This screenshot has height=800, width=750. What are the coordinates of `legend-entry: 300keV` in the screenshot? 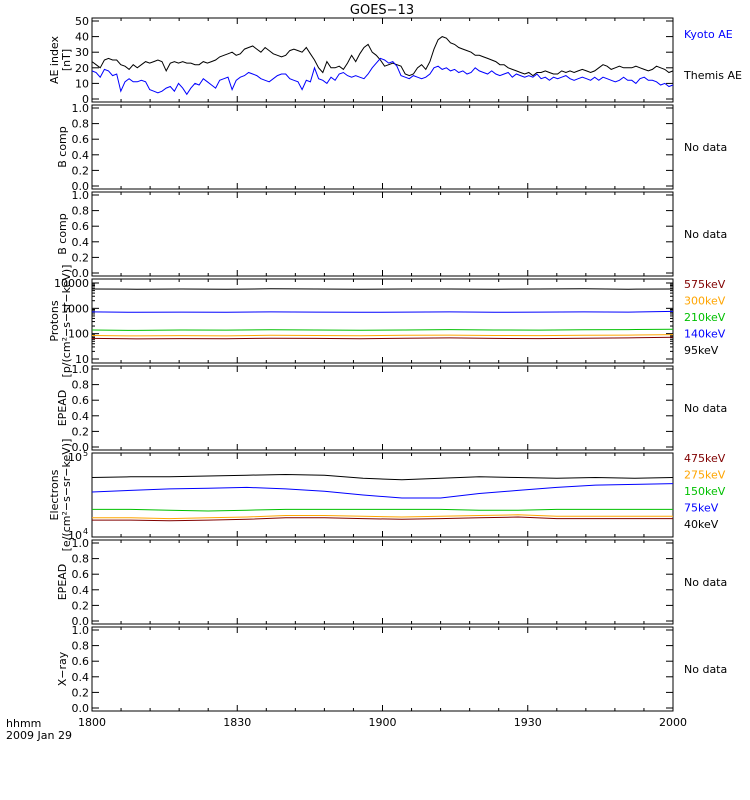 It's located at (705, 301).